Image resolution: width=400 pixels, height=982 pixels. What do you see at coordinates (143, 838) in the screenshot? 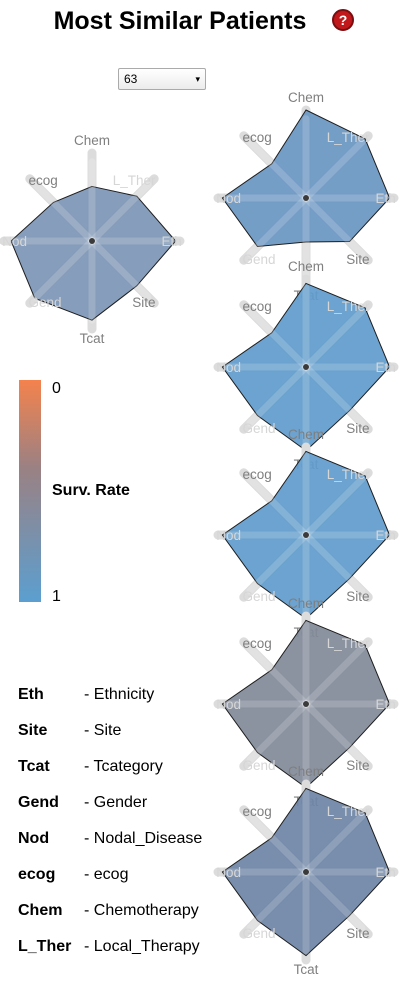
I see `legend-full: - Nodal_Disease` at bounding box center [143, 838].